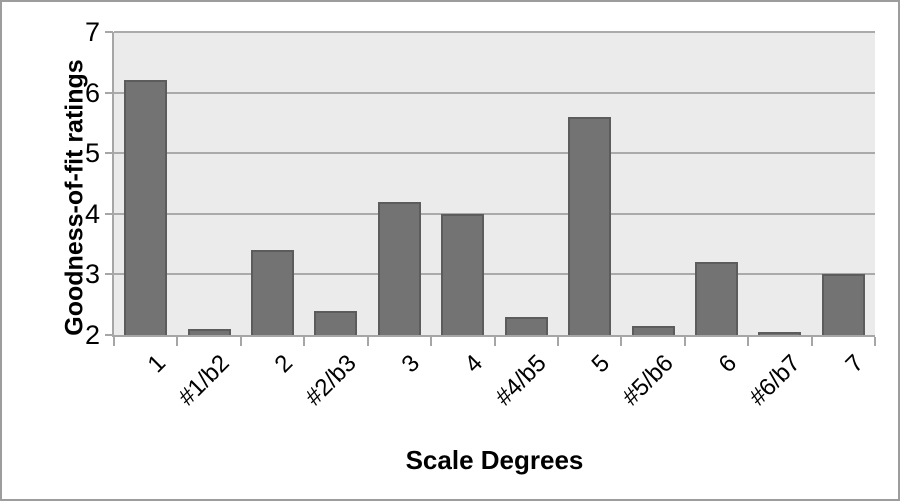 This screenshot has height=501, width=900. Describe the element at coordinates (648, 380) in the screenshot. I see `x-tick-label: #5/b6` at that location.